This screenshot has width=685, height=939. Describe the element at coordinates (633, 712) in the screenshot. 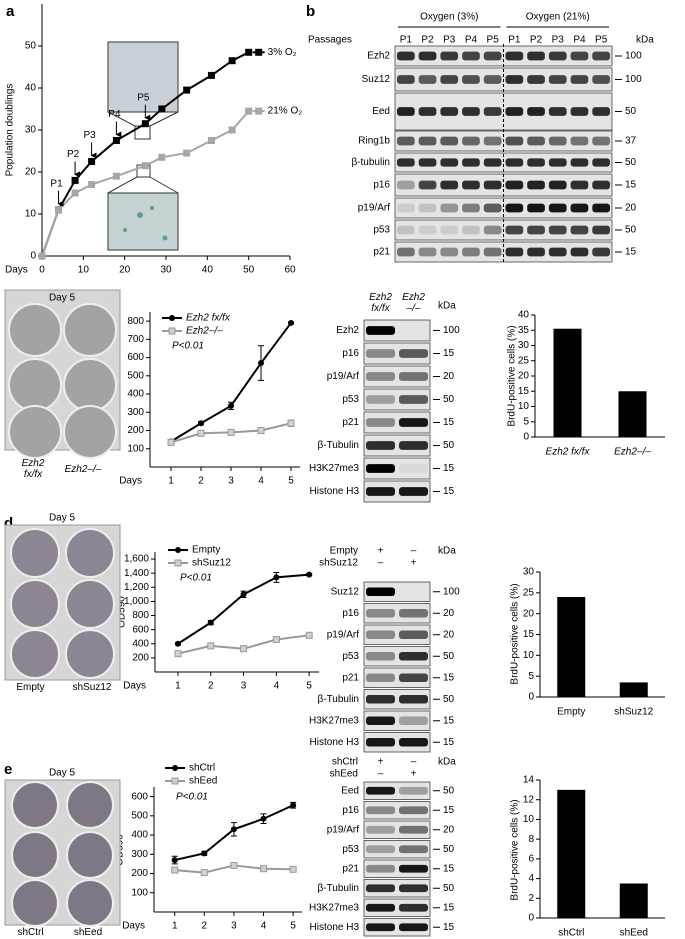

I see `x-tick-label: shSuz12` at that location.